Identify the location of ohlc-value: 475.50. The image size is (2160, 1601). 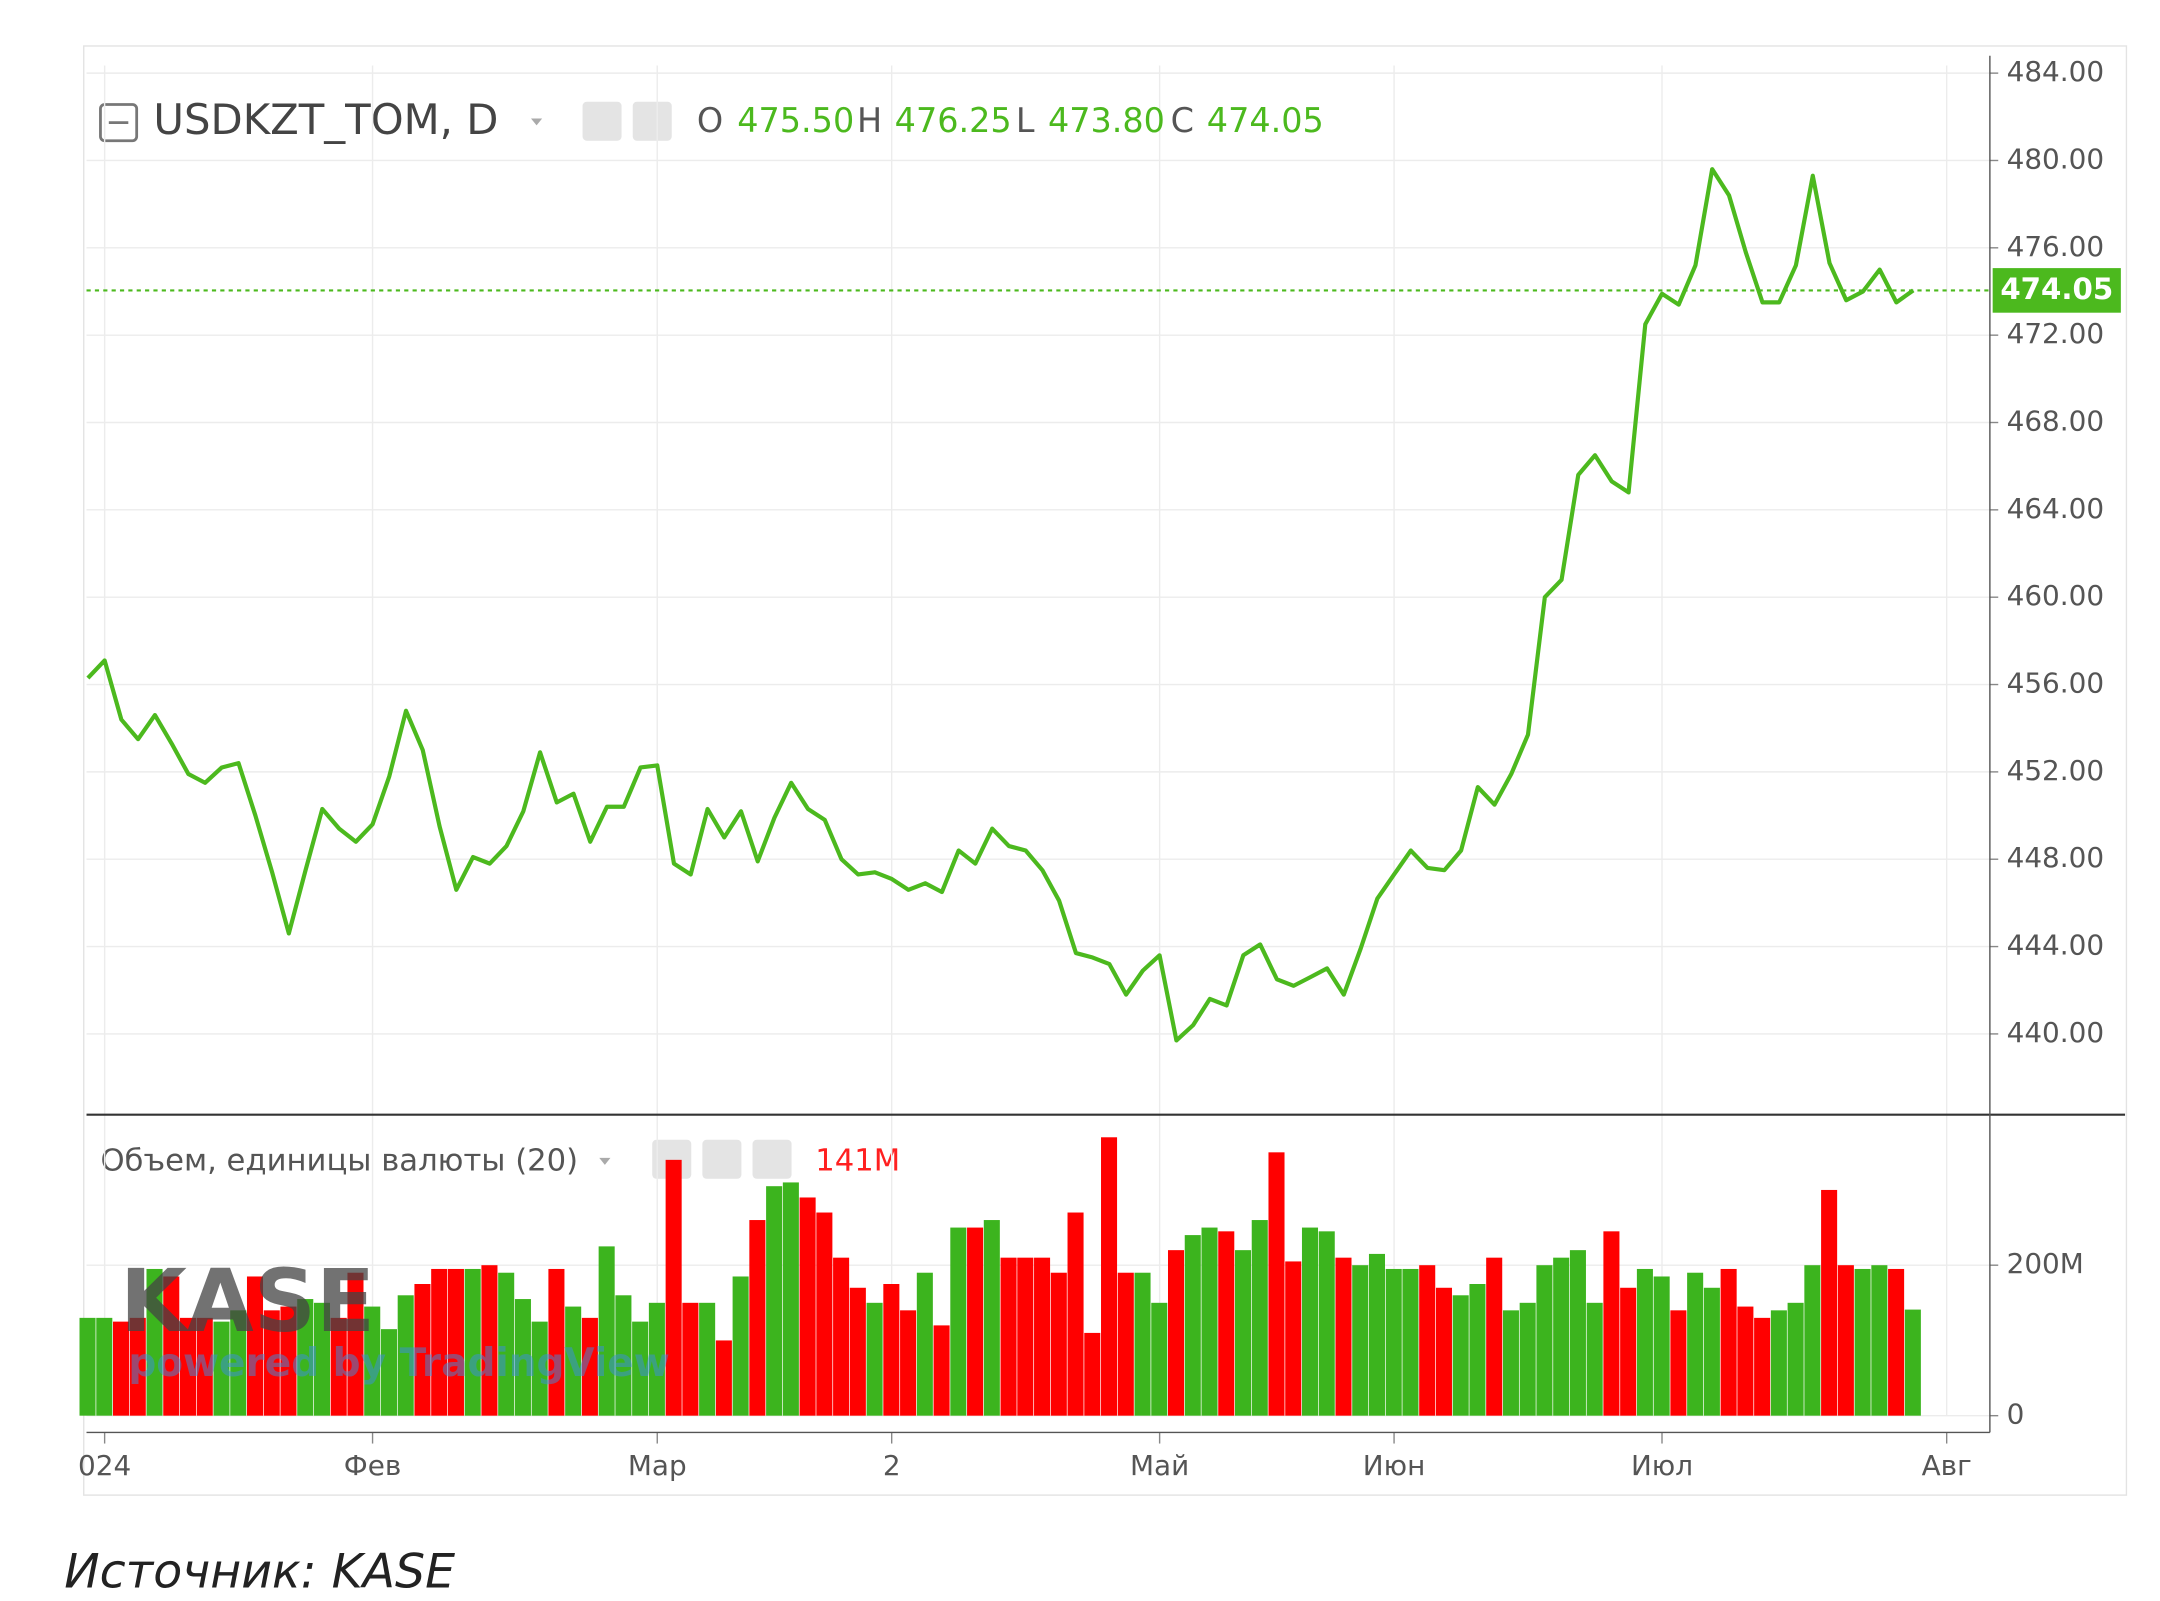
(795, 120).